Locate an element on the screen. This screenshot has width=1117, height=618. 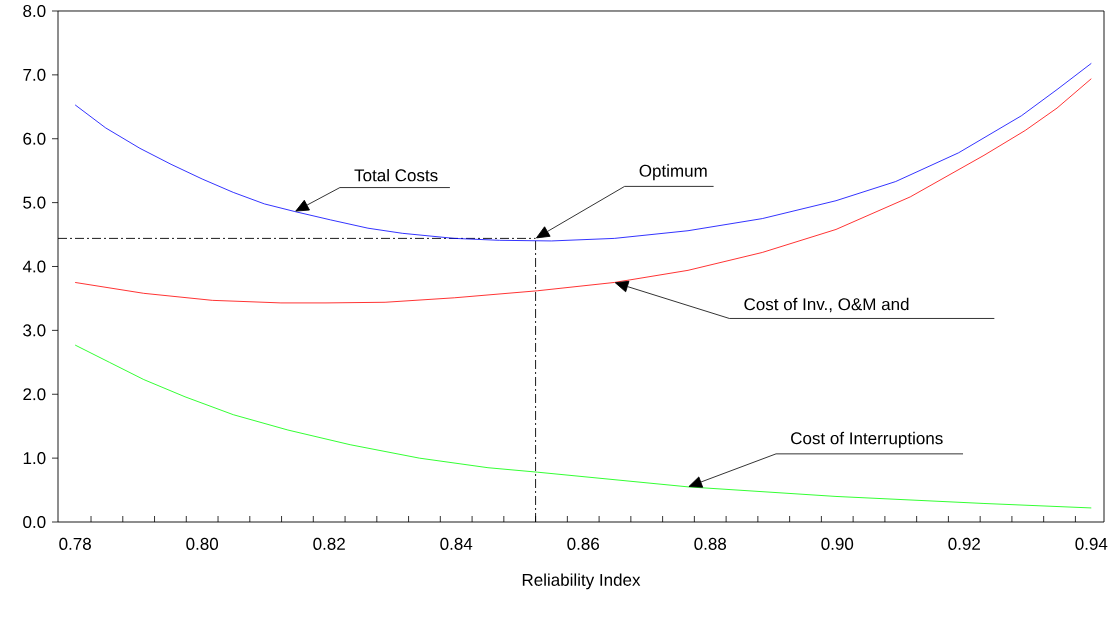
annotation: Optimum is located at coordinates (673, 172).